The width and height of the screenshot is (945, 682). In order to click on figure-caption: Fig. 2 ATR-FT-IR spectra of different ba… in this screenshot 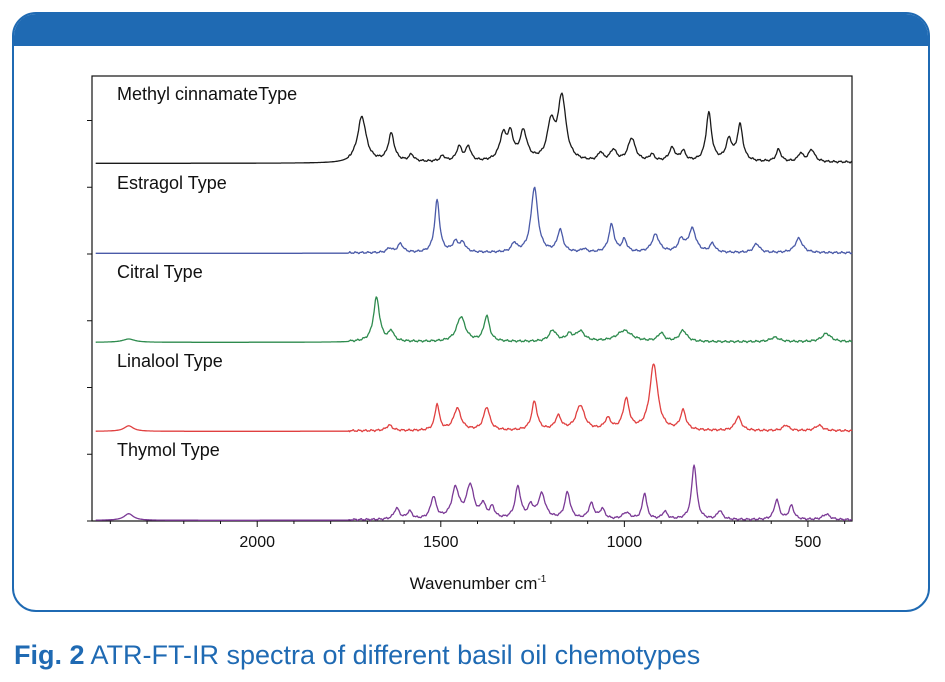, I will do `click(357, 655)`.